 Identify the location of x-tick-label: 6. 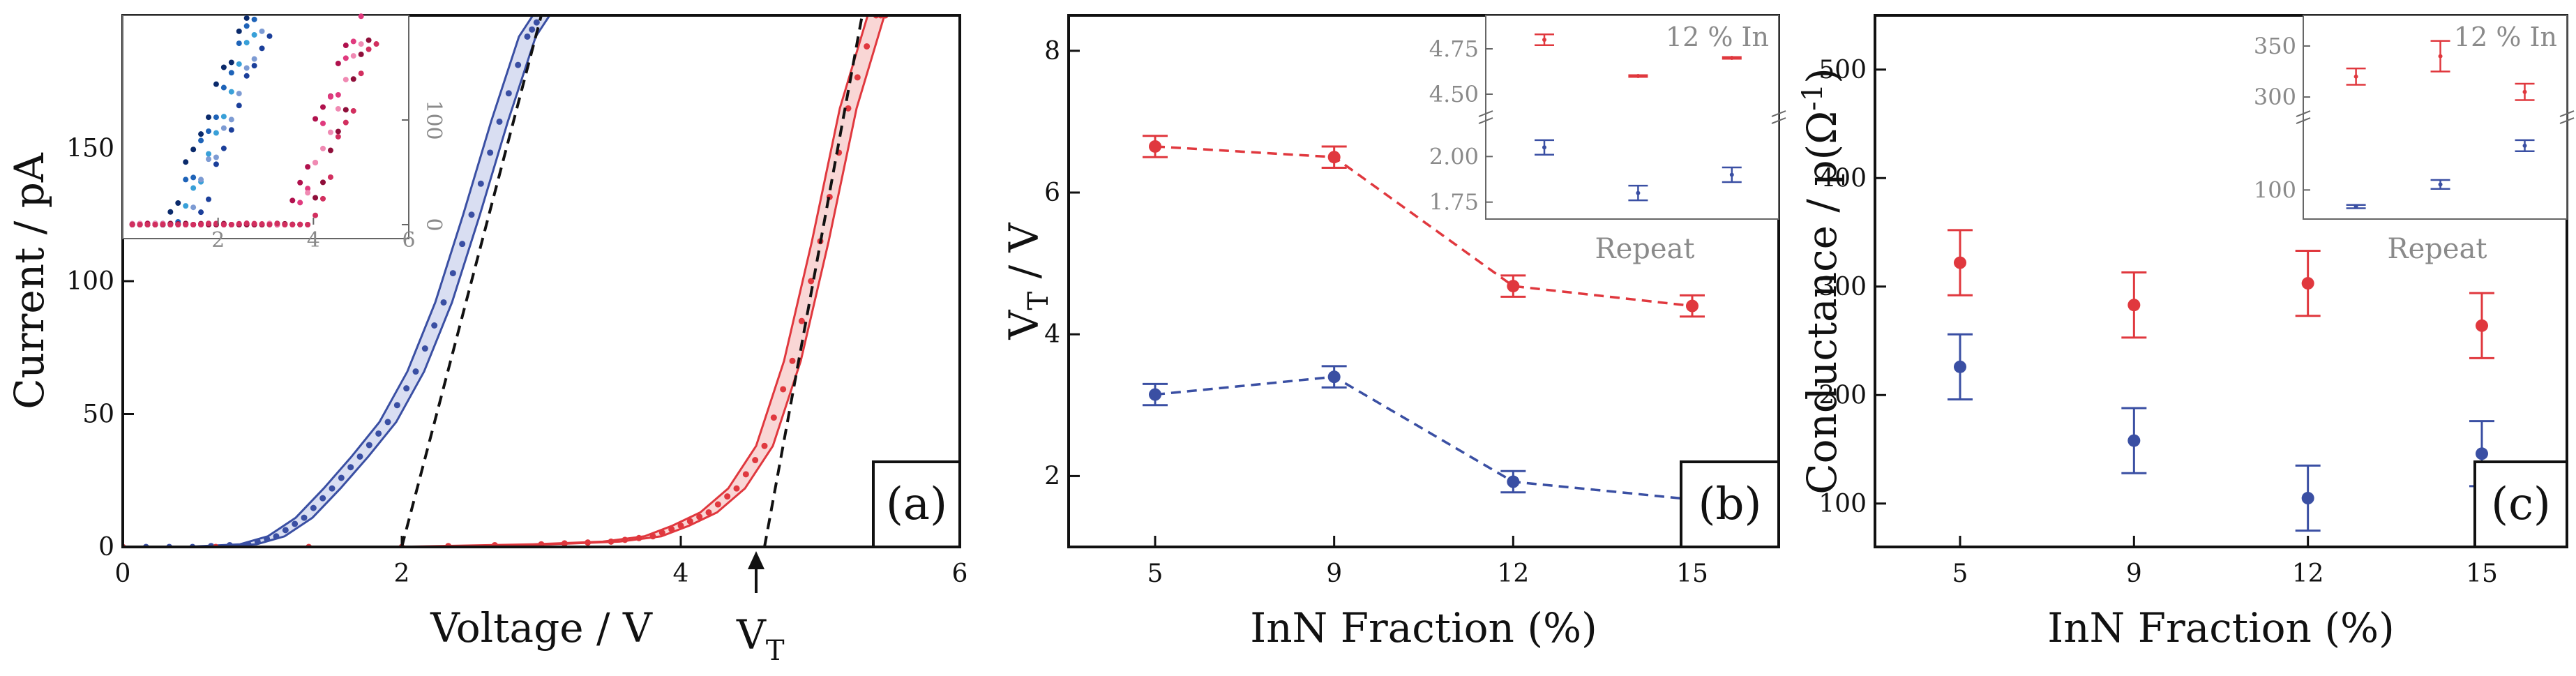
(960, 573).